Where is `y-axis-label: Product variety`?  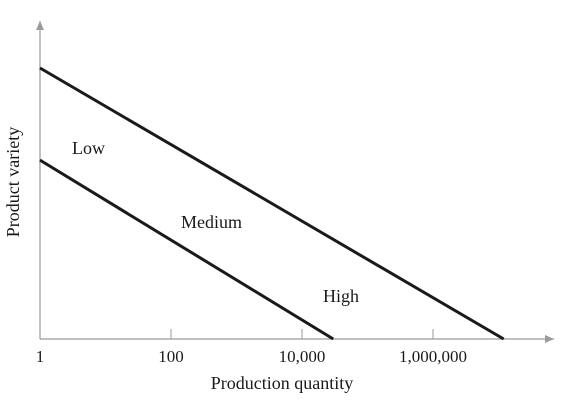 y-axis-label: Product variety is located at coordinates (13, 182).